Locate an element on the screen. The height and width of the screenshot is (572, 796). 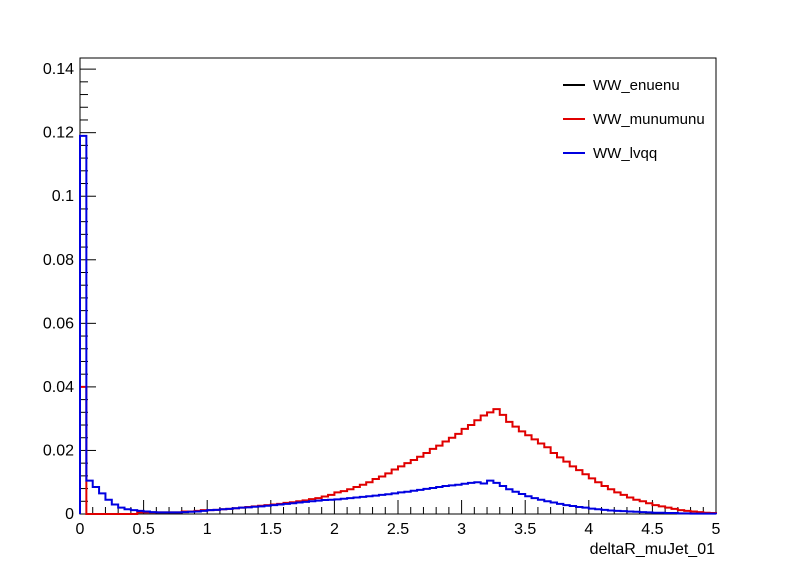
y-tick-label: 0.1 is located at coordinates (63, 196).